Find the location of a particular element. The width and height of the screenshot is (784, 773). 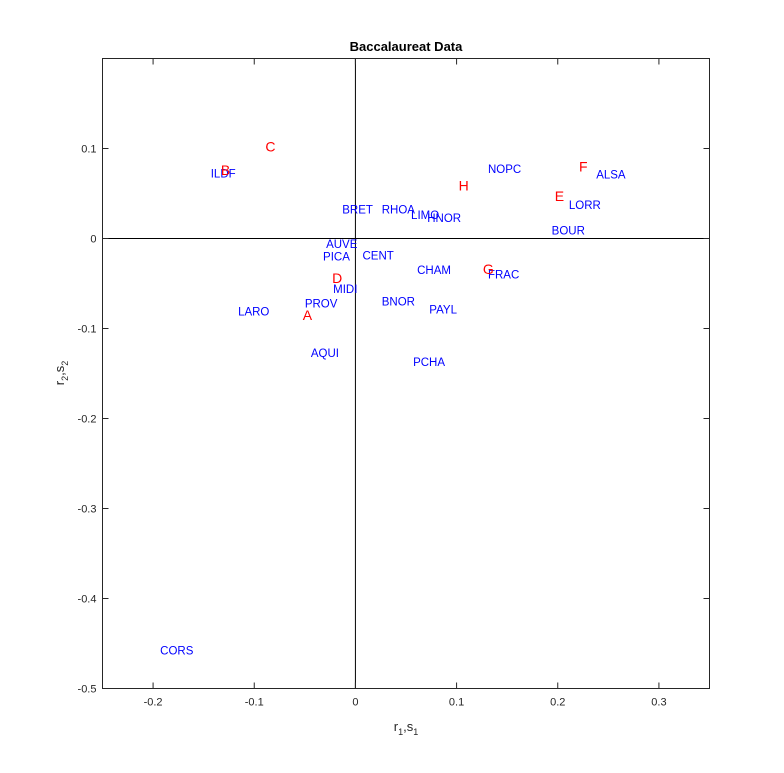

y-tick-label: 0.1 is located at coordinates (88, 150).